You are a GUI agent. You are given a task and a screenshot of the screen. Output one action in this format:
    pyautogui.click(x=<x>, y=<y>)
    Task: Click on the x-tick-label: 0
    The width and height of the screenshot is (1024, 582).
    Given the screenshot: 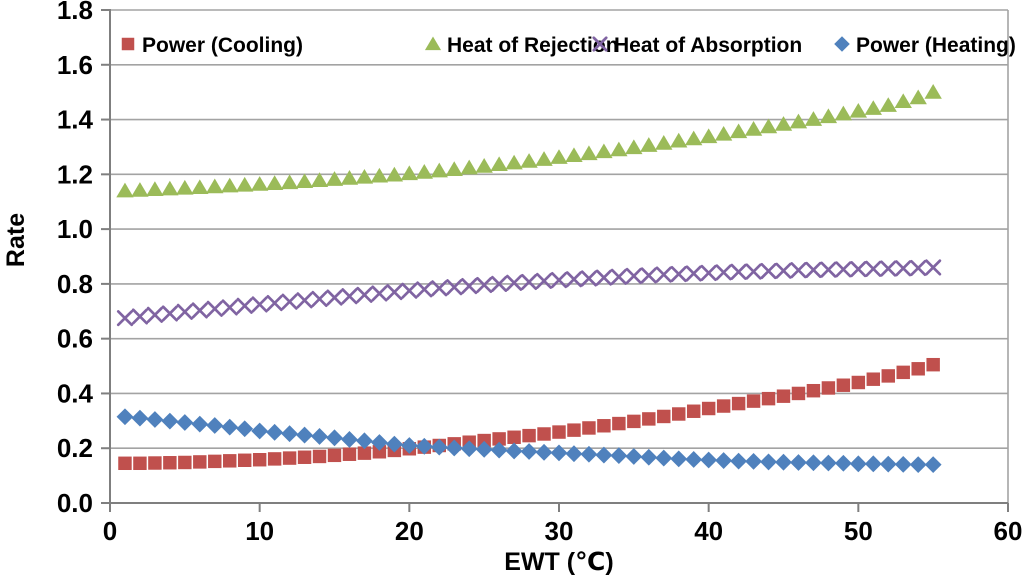 What is the action you would take?
    pyautogui.click(x=110, y=531)
    